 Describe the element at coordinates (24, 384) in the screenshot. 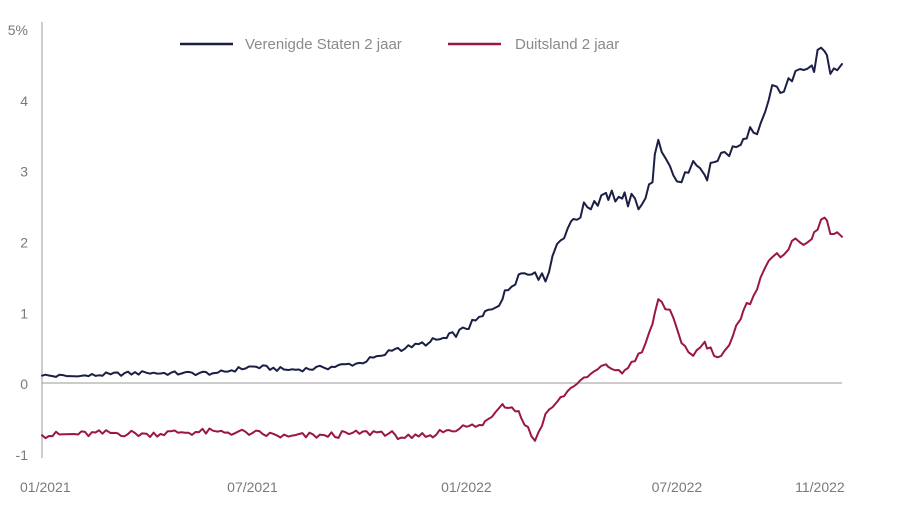

I see `y-tick-label: 0` at that location.